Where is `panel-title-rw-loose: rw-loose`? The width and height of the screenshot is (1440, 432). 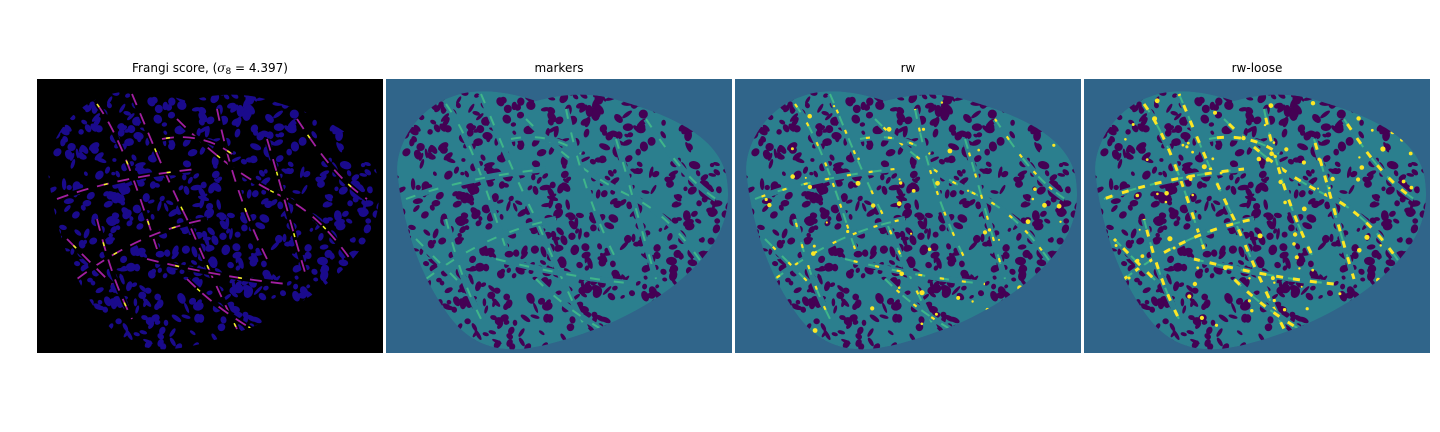 panel-title-rw-loose: rw-loose is located at coordinates (1257, 68).